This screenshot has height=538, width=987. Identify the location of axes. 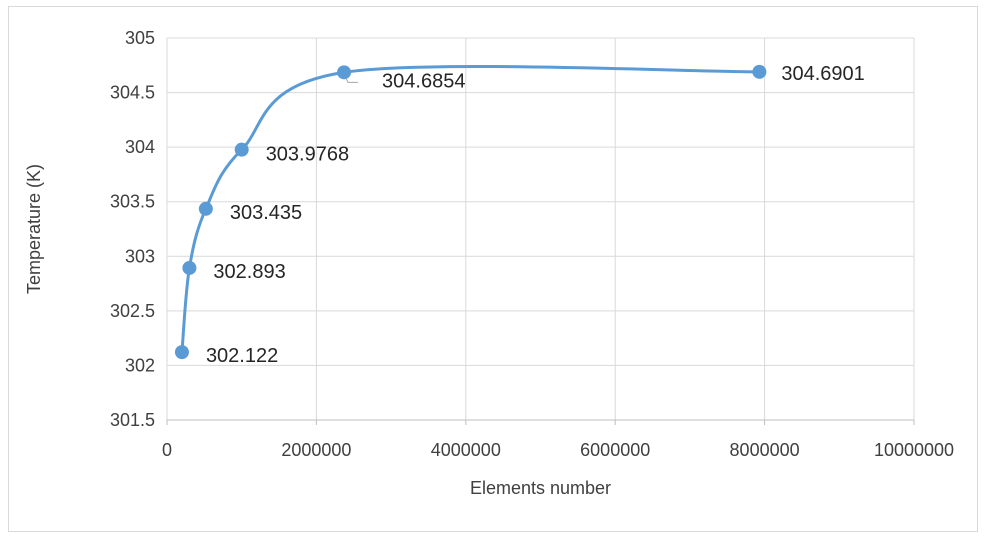
(540, 422).